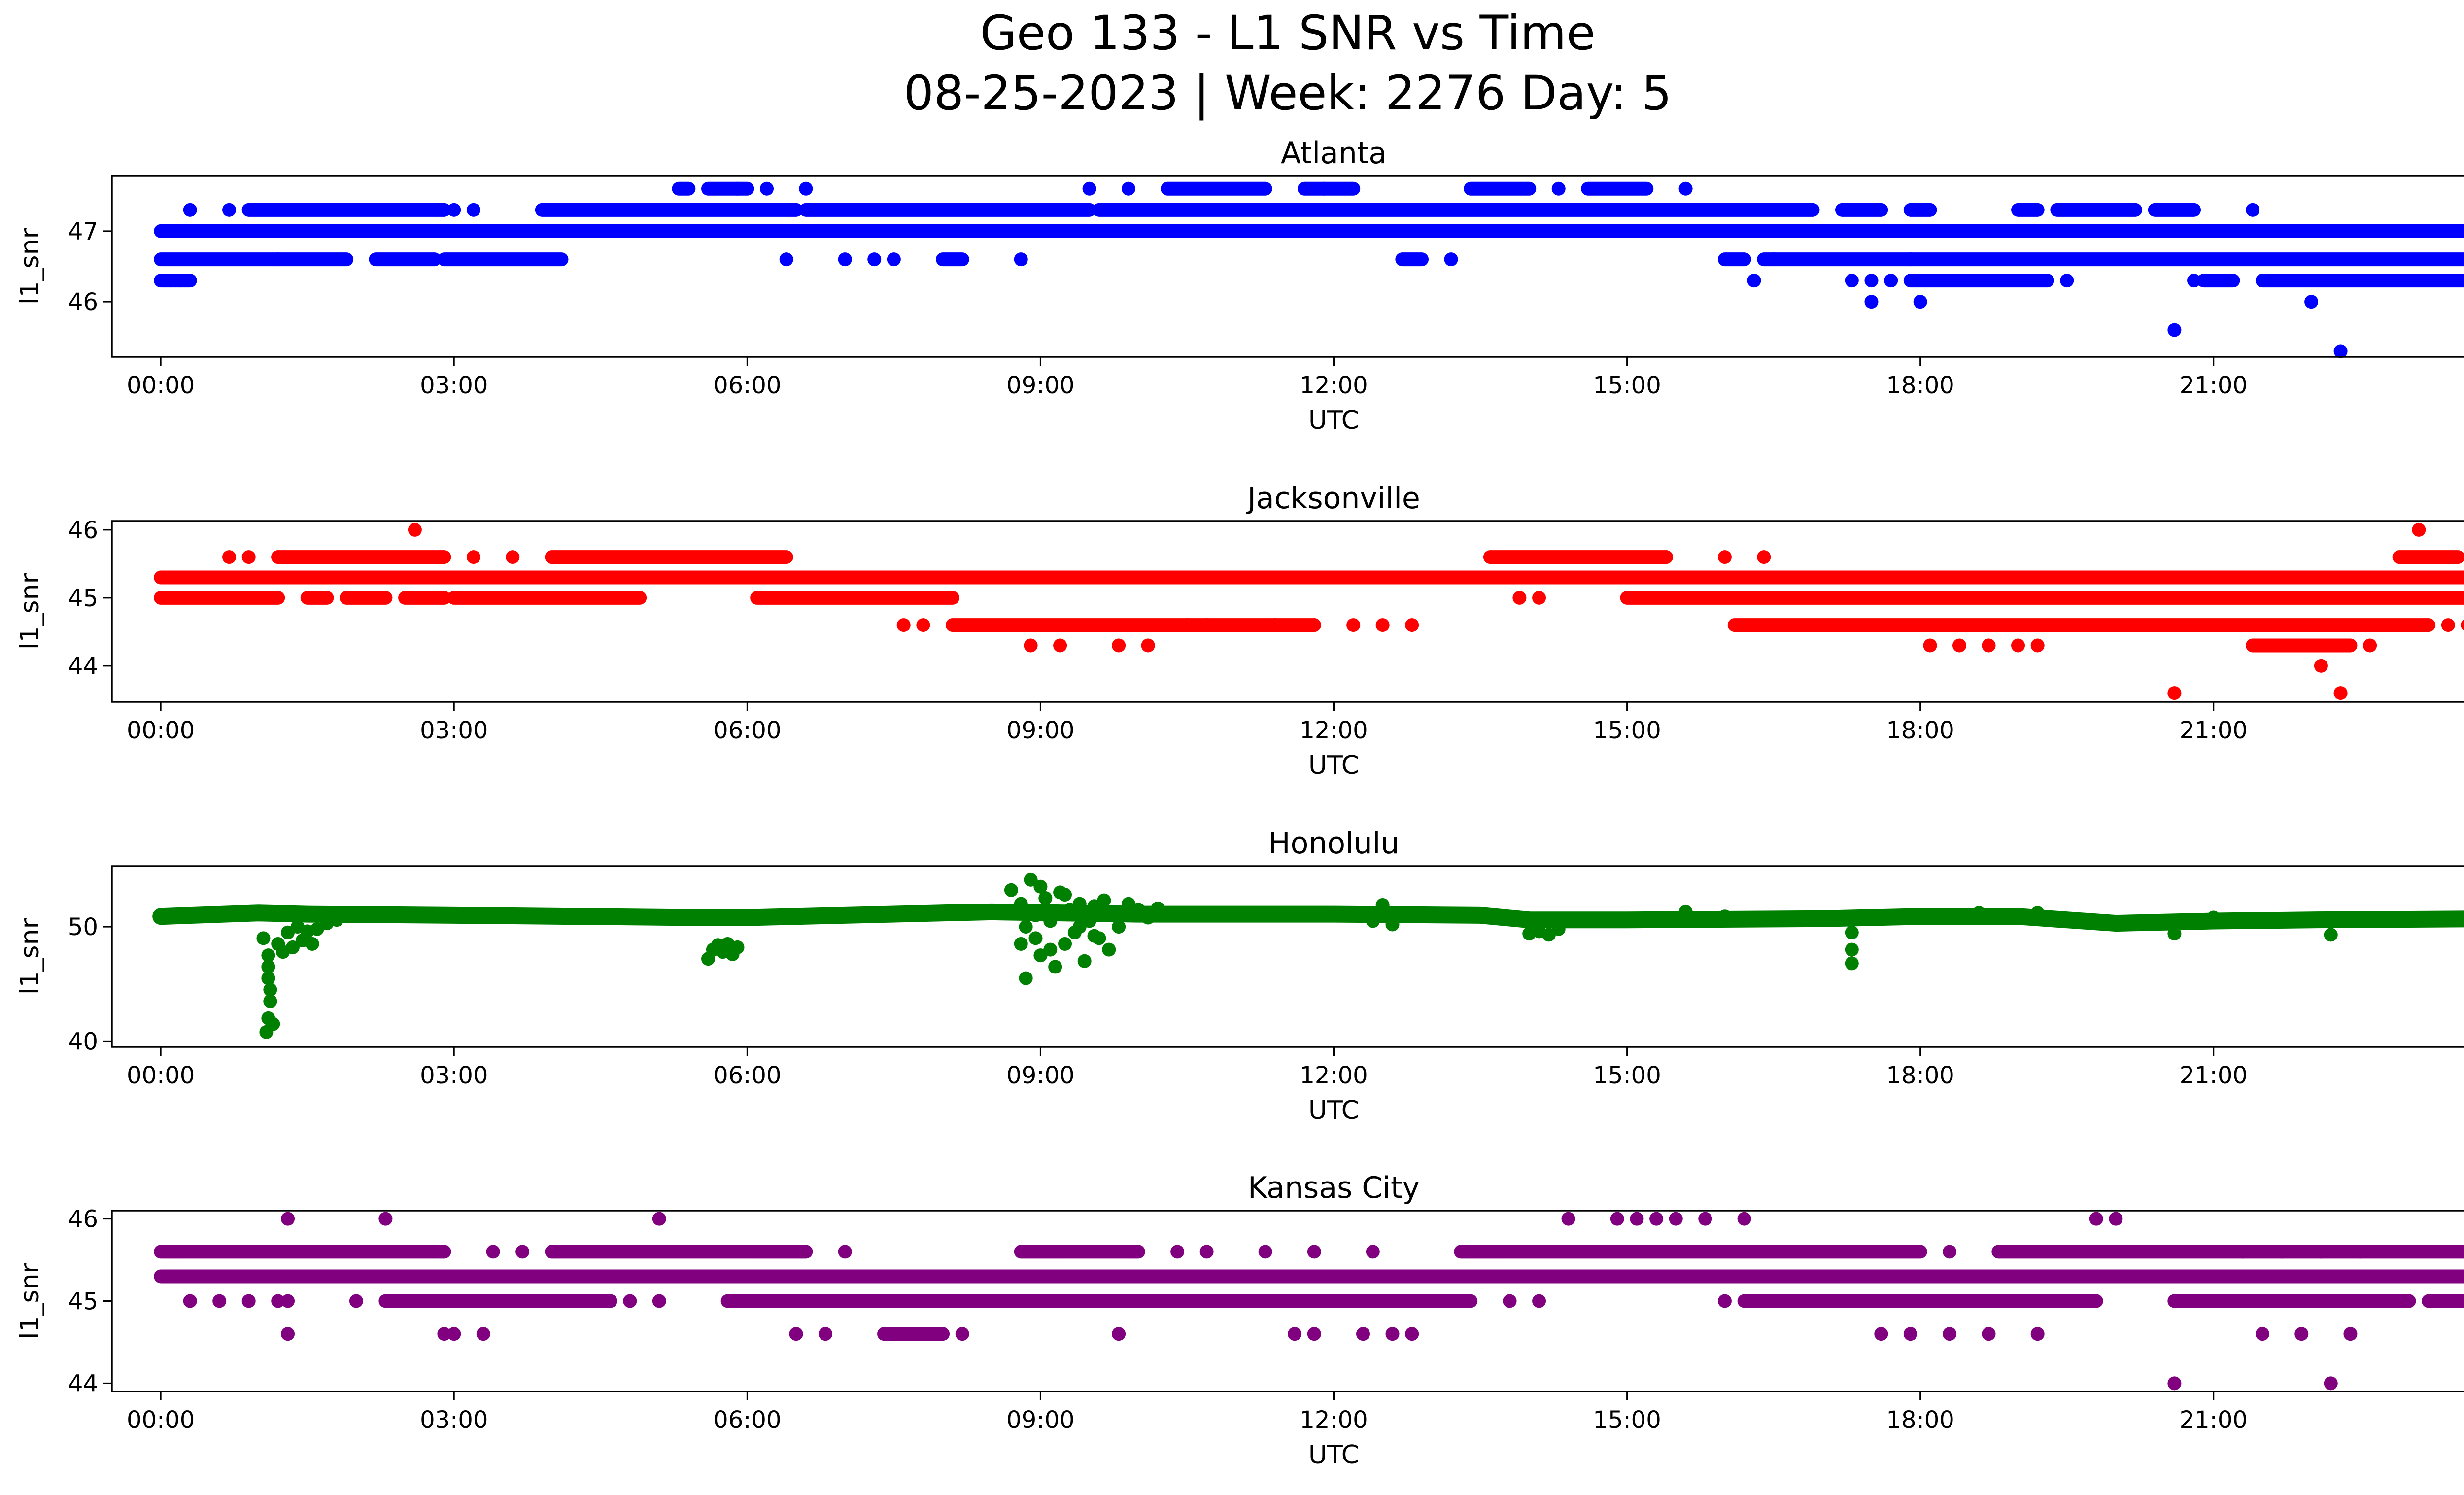 This screenshot has width=2464, height=1495. Describe the element at coordinates (1627, 730) in the screenshot. I see `x-tick-label: 15:00` at that location.